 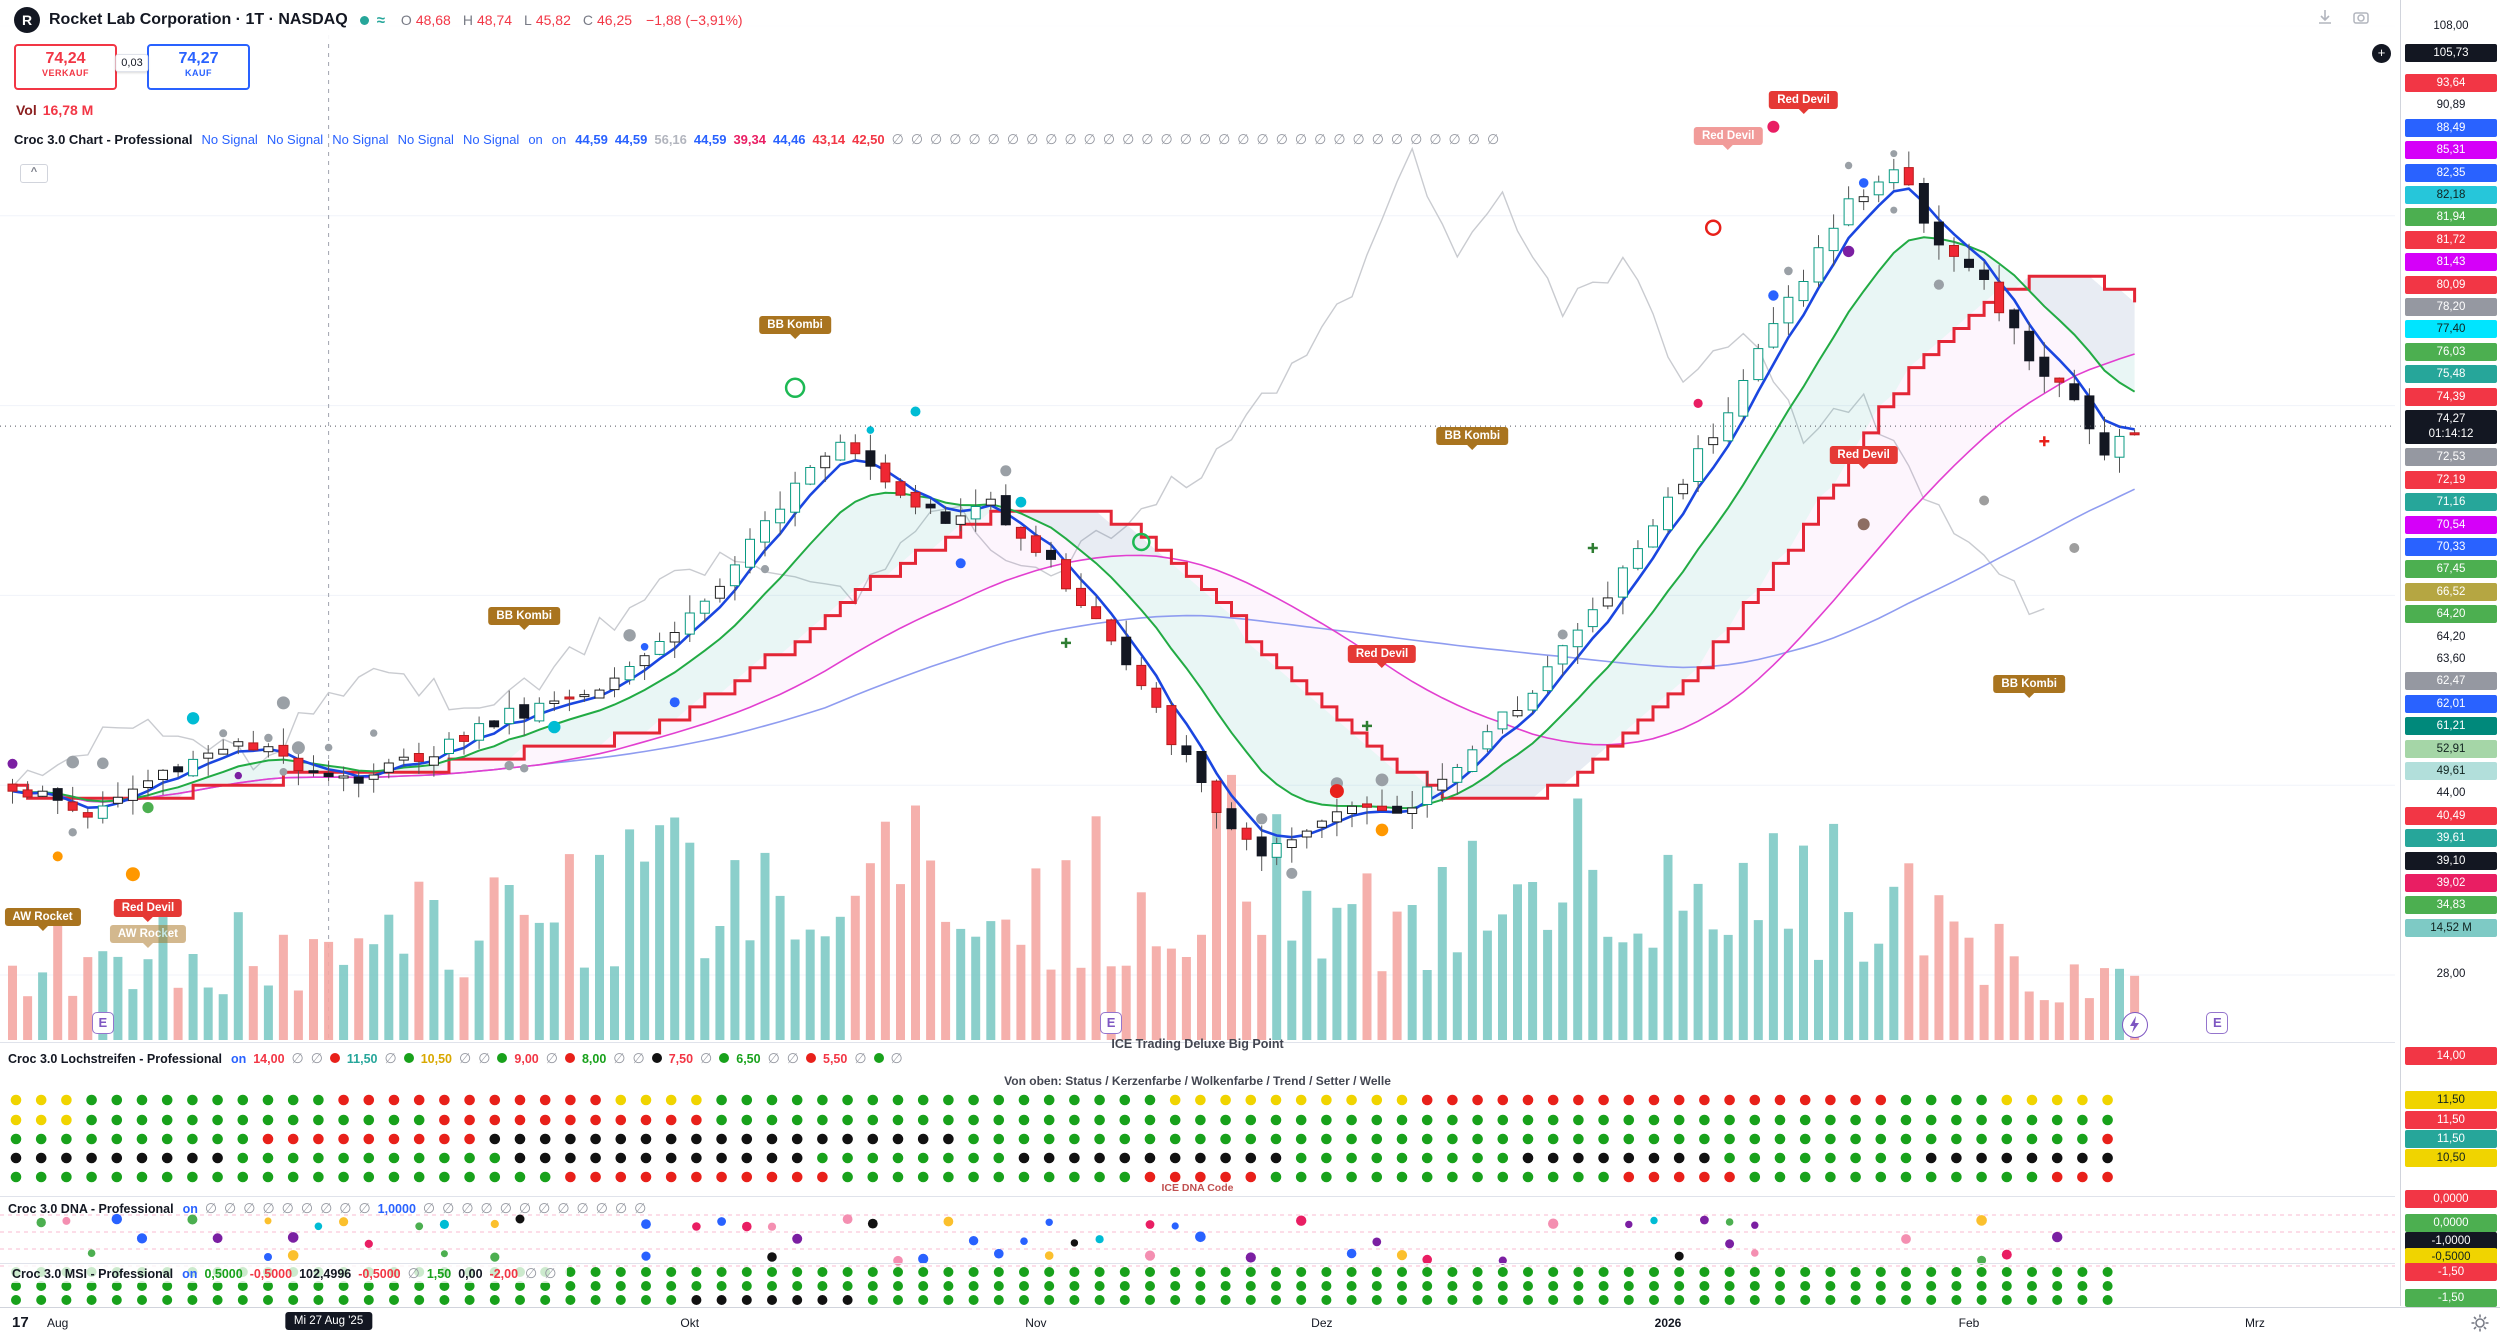 I want to click on price-tag: 81,43, so click(x=2451, y=262).